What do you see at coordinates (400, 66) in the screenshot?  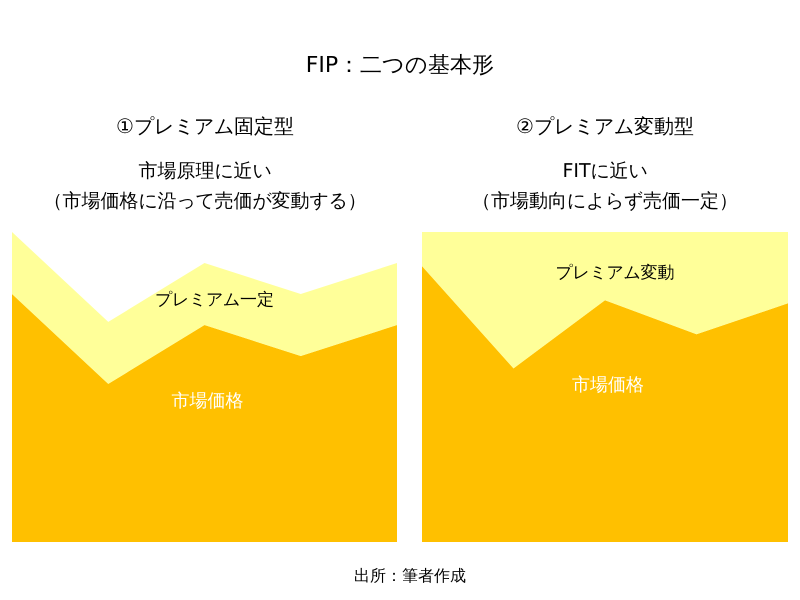 I see `text: FIP：二つの基本形` at bounding box center [400, 66].